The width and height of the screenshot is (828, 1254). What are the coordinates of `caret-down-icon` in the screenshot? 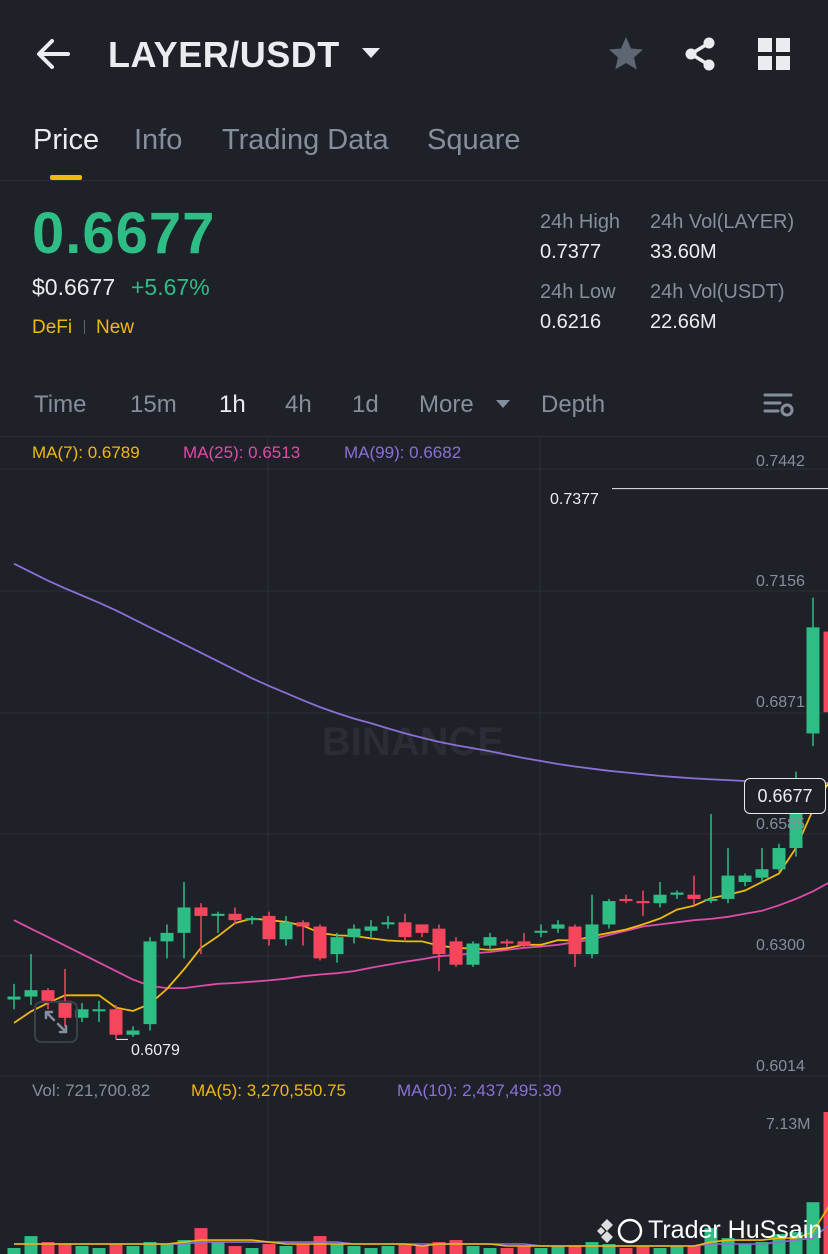 It's located at (371, 53).